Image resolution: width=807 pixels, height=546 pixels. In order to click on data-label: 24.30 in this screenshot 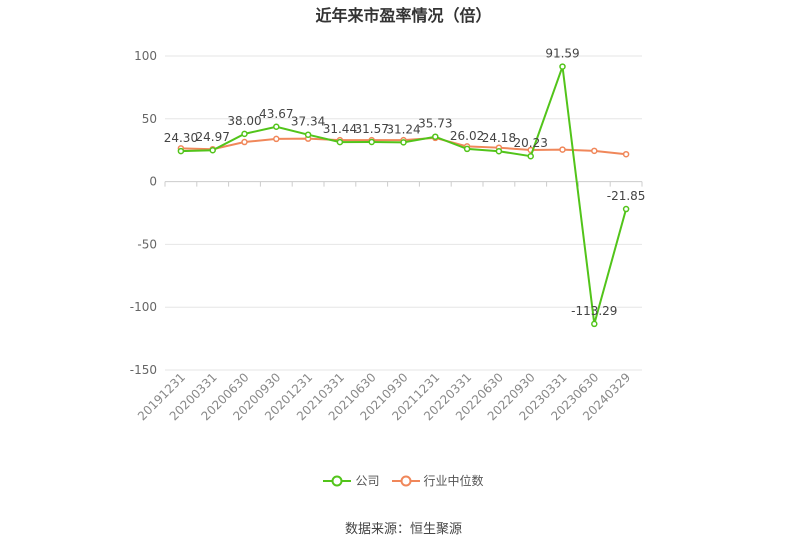, I will do `click(181, 138)`.